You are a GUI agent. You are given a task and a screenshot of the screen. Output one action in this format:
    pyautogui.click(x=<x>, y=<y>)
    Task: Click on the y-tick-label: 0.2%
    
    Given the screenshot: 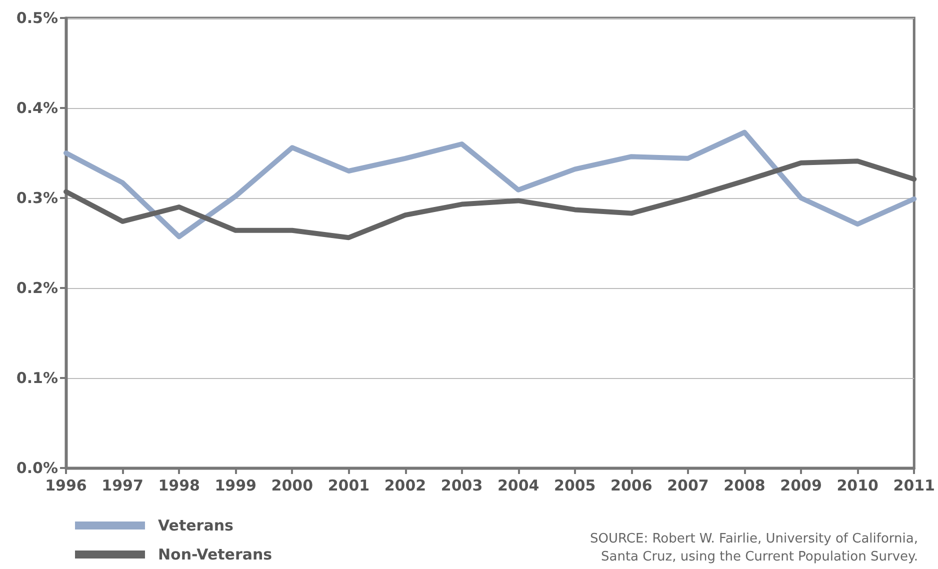 What is the action you would take?
    pyautogui.click(x=37, y=288)
    